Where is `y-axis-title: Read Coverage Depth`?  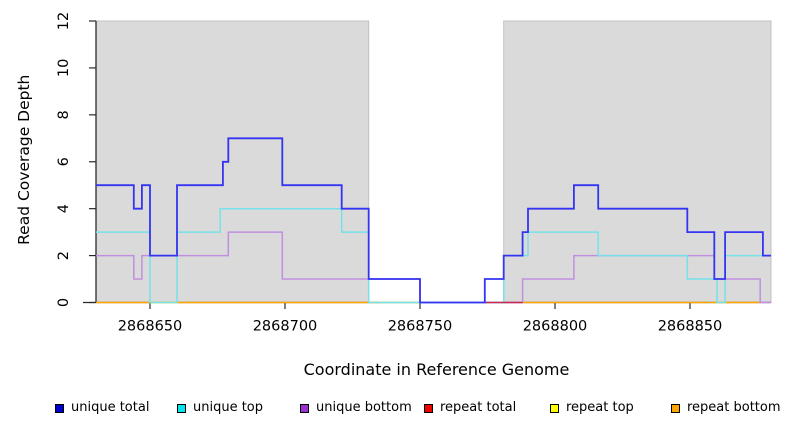
y-axis-title: Read Coverage Depth is located at coordinates (24, 160).